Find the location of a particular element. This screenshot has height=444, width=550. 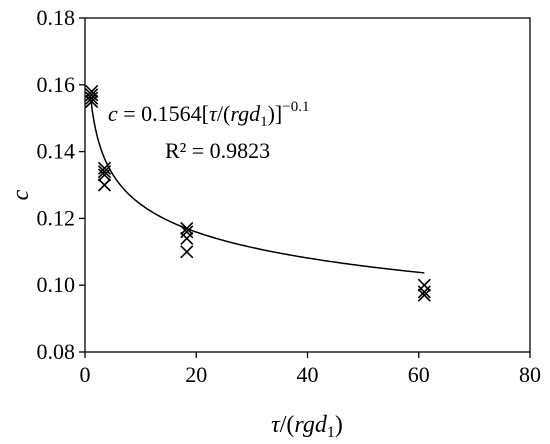

y-axis-ticks: 0.08 0.10 0.12 0.14 0.16 0.18 is located at coordinates (61, 184).